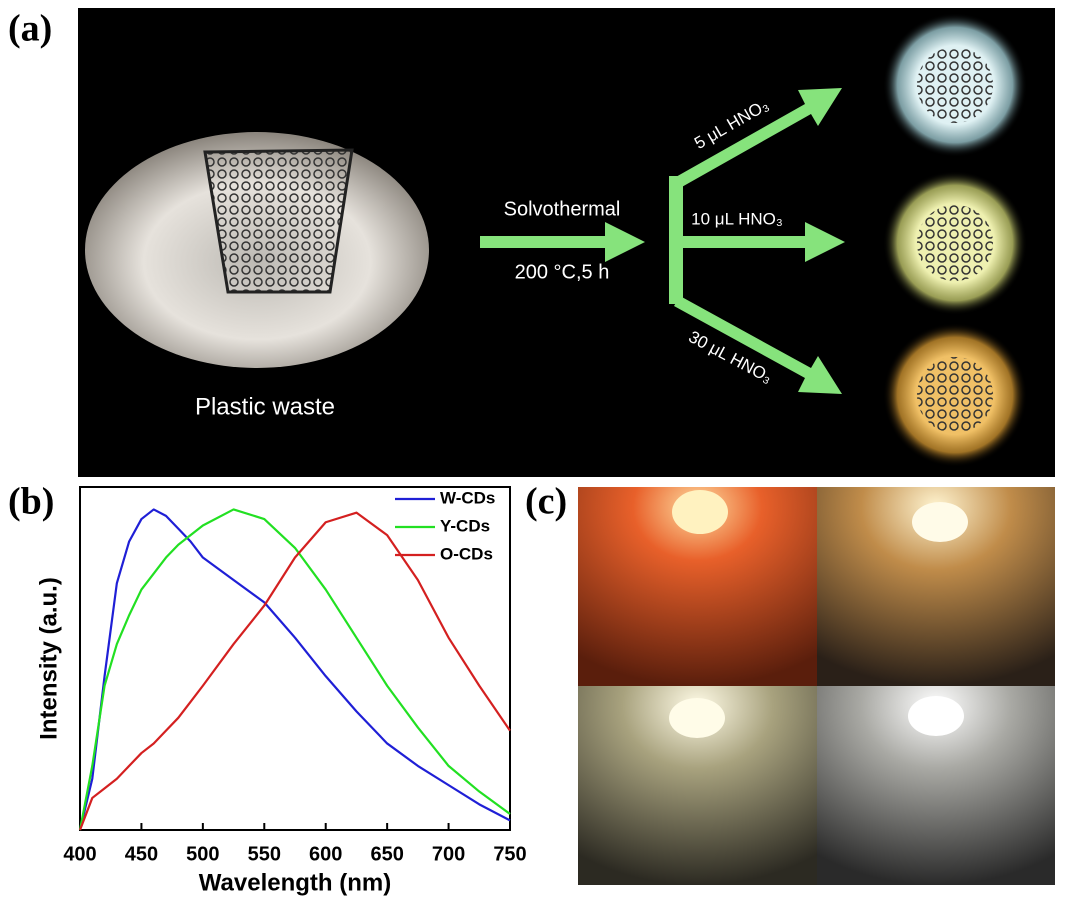 This screenshot has width=1080, height=910. What do you see at coordinates (562, 272) in the screenshot?
I see `step-label: 200 °C,5 h` at bounding box center [562, 272].